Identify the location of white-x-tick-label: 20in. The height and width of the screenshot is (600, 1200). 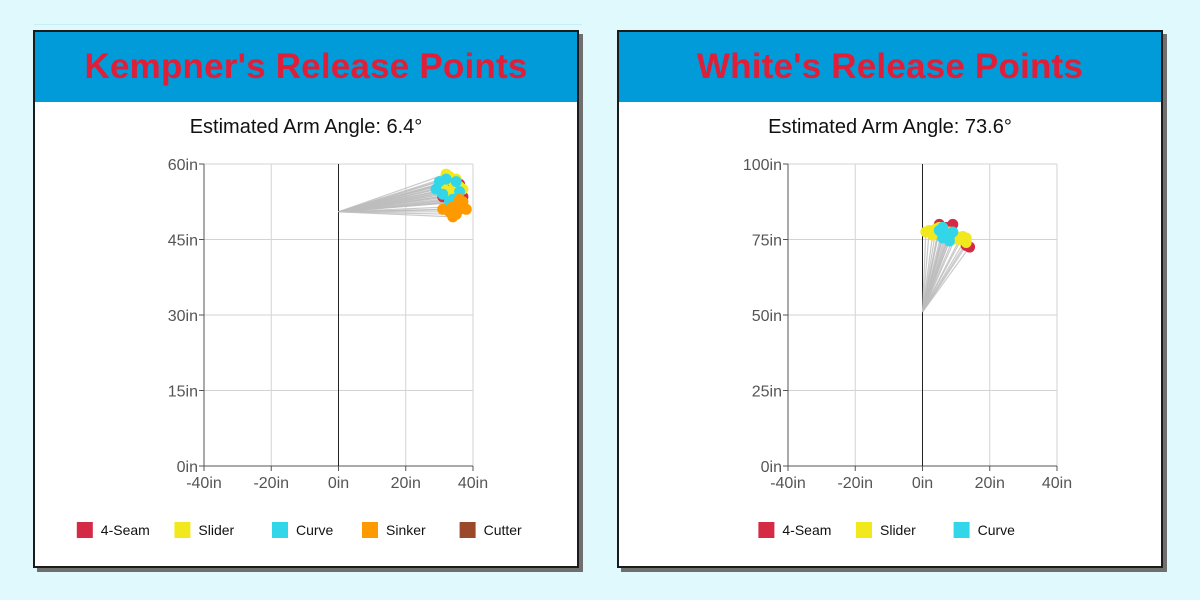
(990, 483).